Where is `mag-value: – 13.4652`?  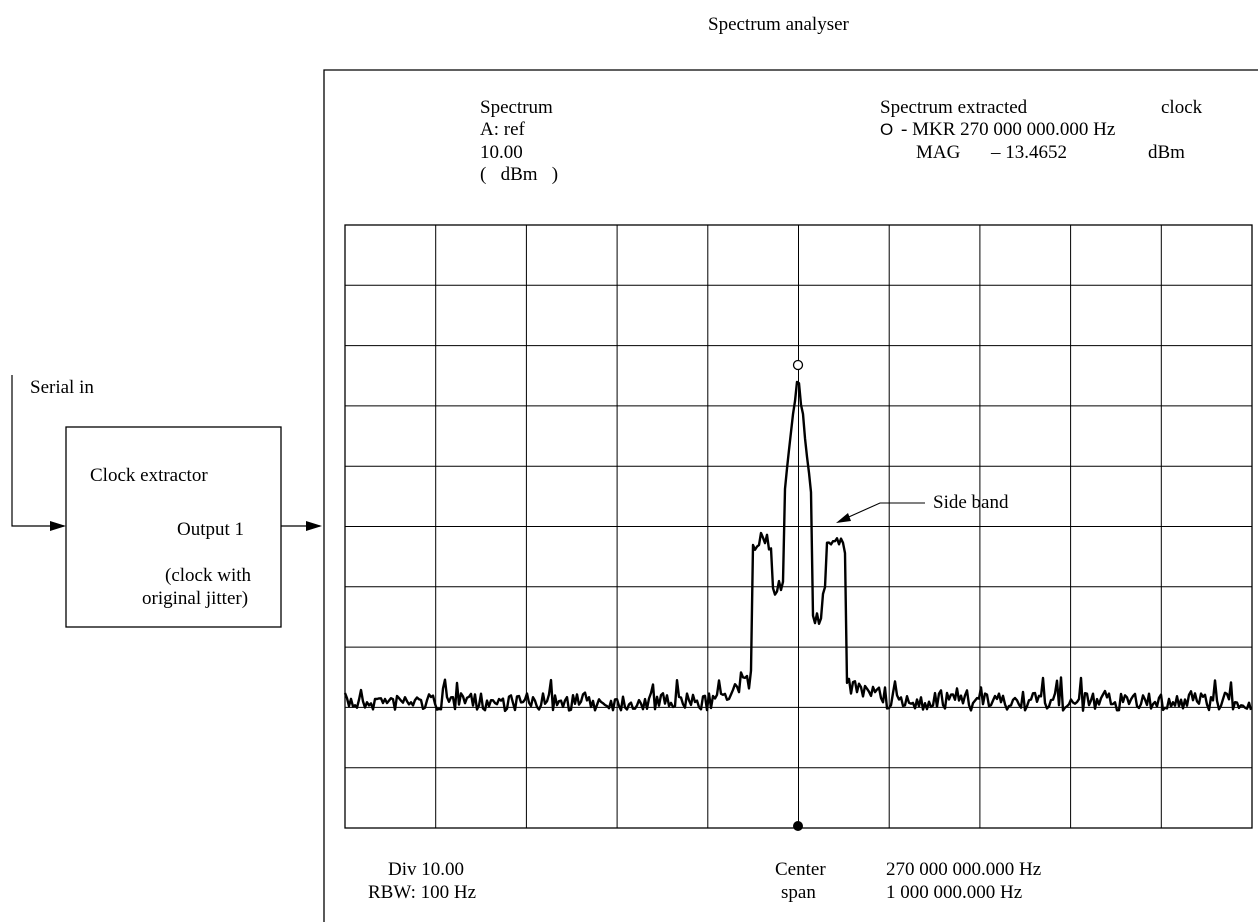
mag-value: – 13.4652 is located at coordinates (1029, 152).